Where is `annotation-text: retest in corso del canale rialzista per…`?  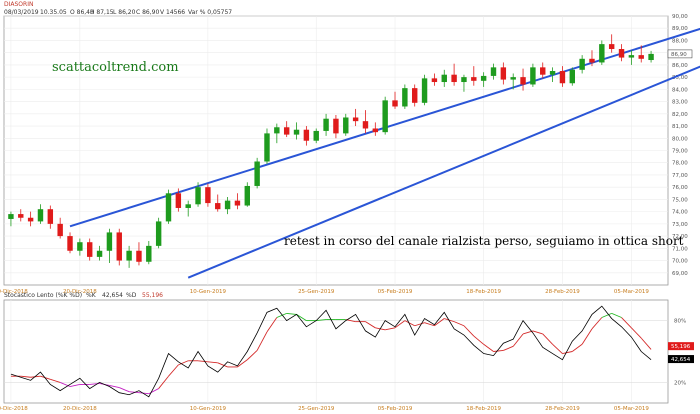 annotation-text: retest in corso del canale rialzista per… is located at coordinates (484, 241).